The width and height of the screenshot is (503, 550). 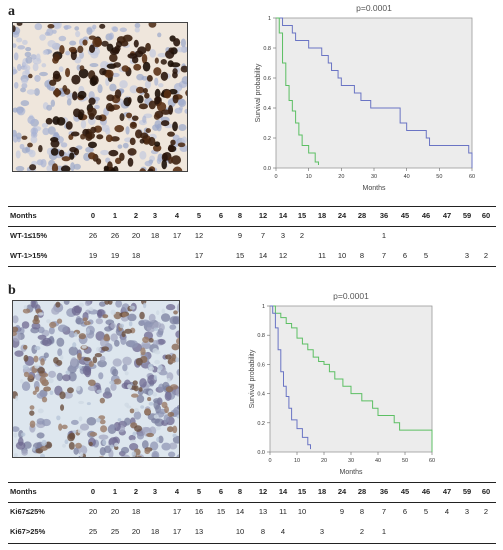 I want to click on ki67-stain-image, so click(x=96, y=379).